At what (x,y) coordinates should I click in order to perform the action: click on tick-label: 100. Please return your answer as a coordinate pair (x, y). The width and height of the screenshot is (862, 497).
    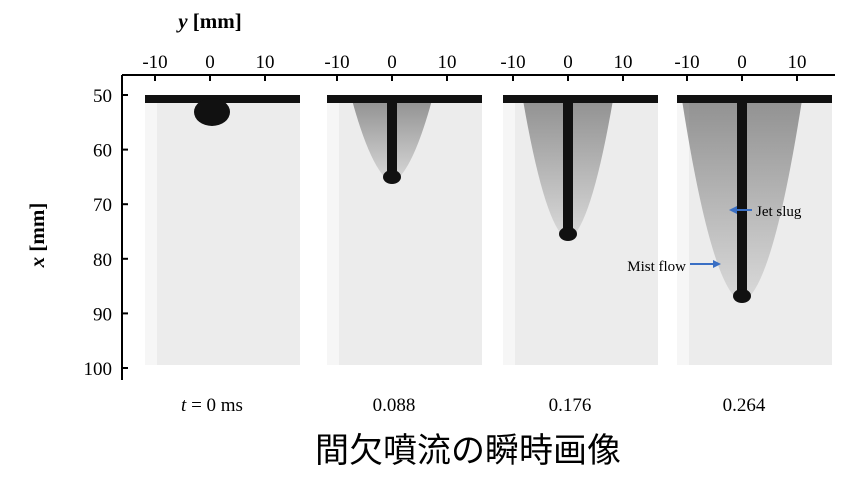
    Looking at the image, I should click on (98, 369).